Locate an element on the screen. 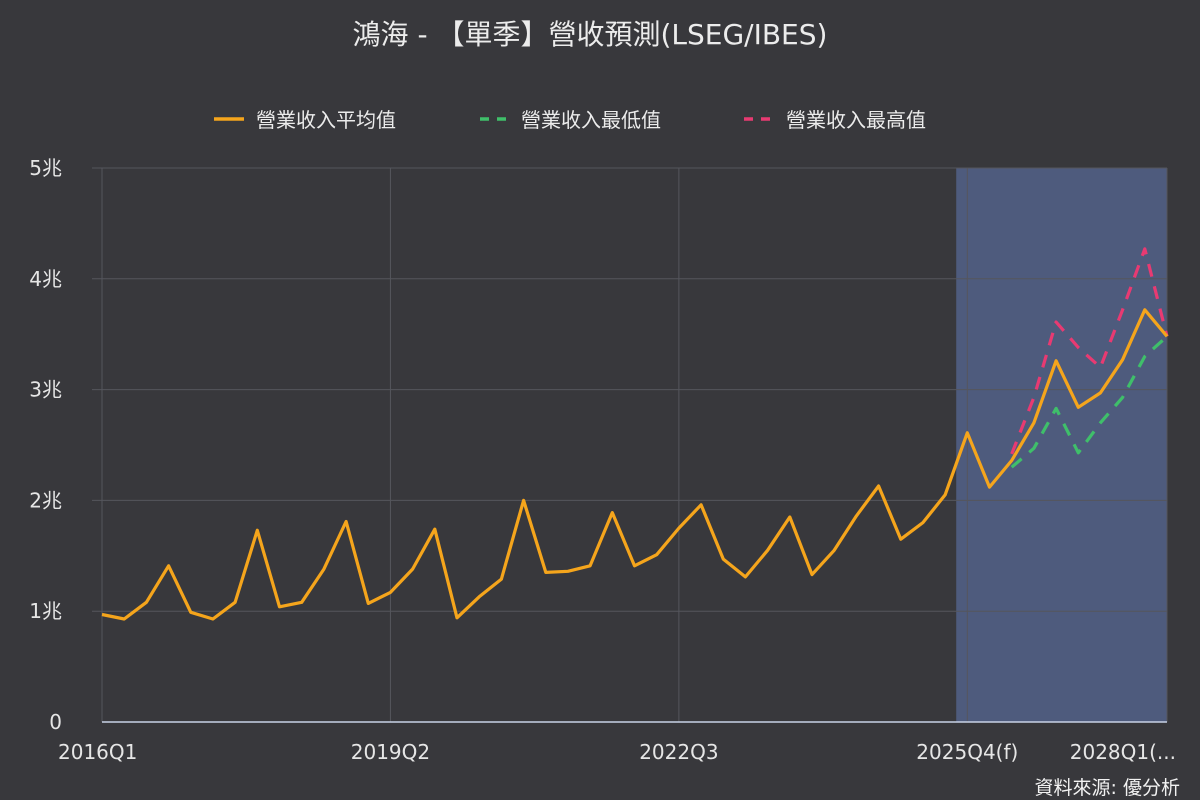 The height and width of the screenshot is (800, 1200). y-tick-label: 1兆 is located at coordinates (45, 611).